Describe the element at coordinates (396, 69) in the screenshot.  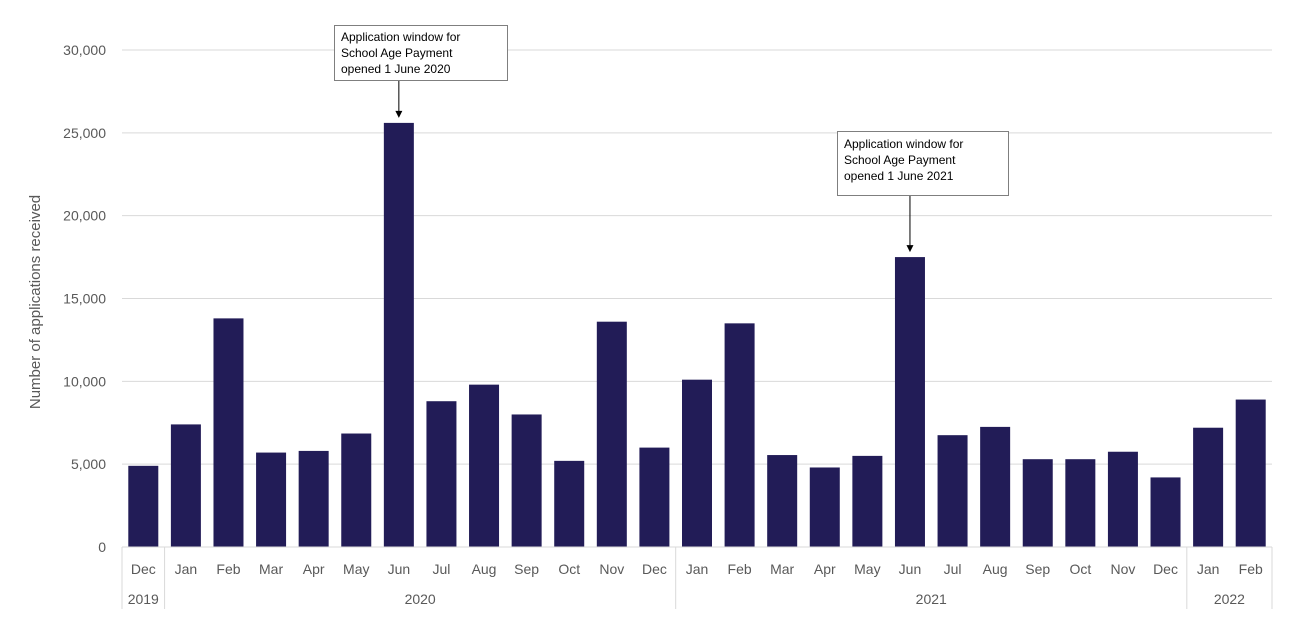
I see `annotation-line: opened 1 June 2020` at that location.